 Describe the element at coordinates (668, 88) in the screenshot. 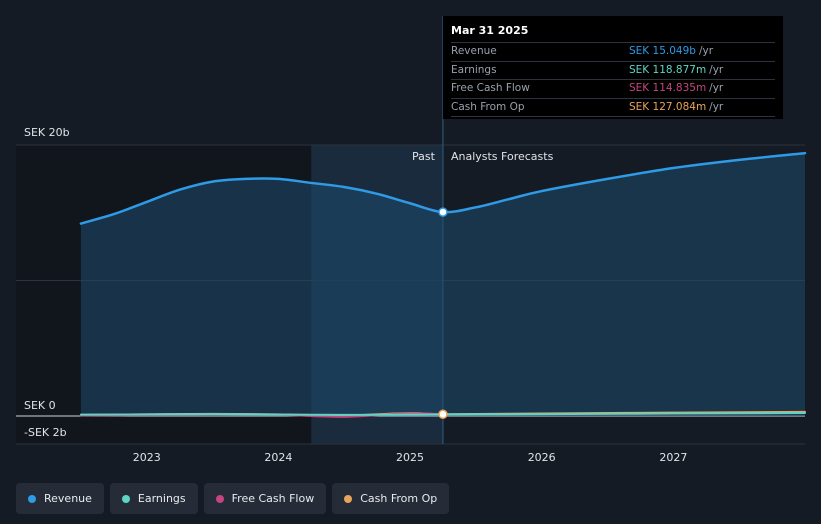

I see `tooltip-value: SEK 114.835m` at that location.